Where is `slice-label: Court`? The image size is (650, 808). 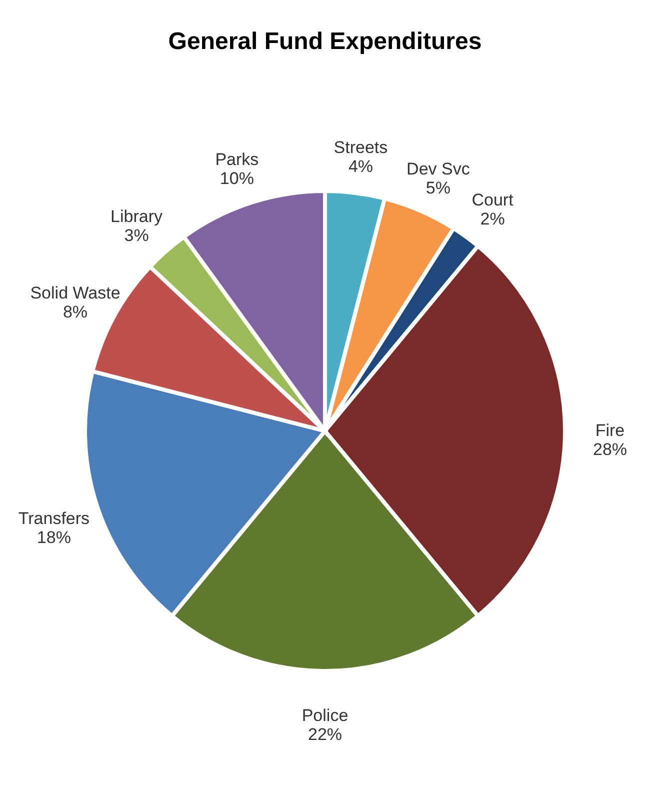 slice-label: Court is located at coordinates (493, 200).